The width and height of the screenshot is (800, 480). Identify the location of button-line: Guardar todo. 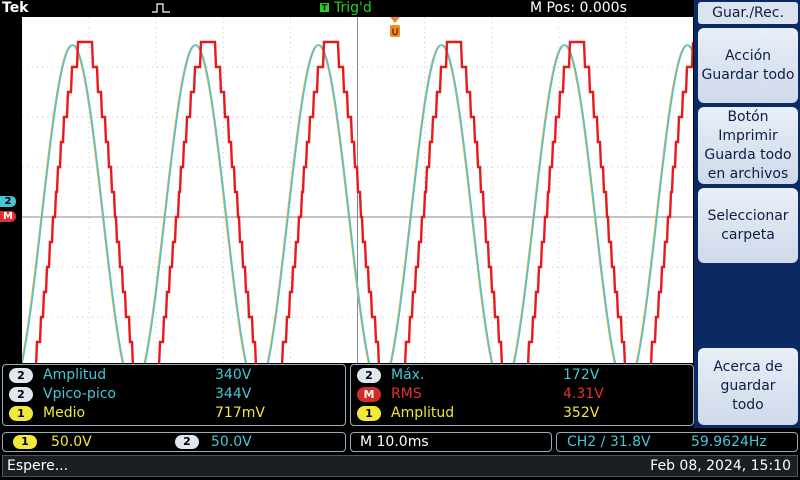
(748, 74).